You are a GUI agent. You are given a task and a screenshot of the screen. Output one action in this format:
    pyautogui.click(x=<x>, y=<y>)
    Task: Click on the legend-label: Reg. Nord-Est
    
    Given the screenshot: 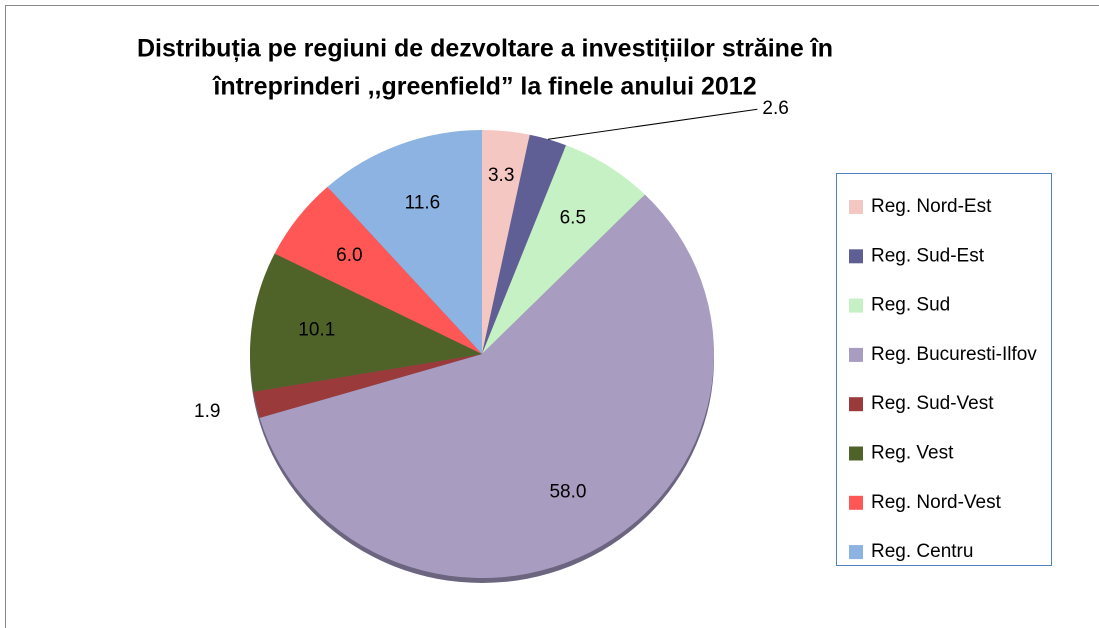 What is the action you would take?
    pyautogui.click(x=931, y=206)
    